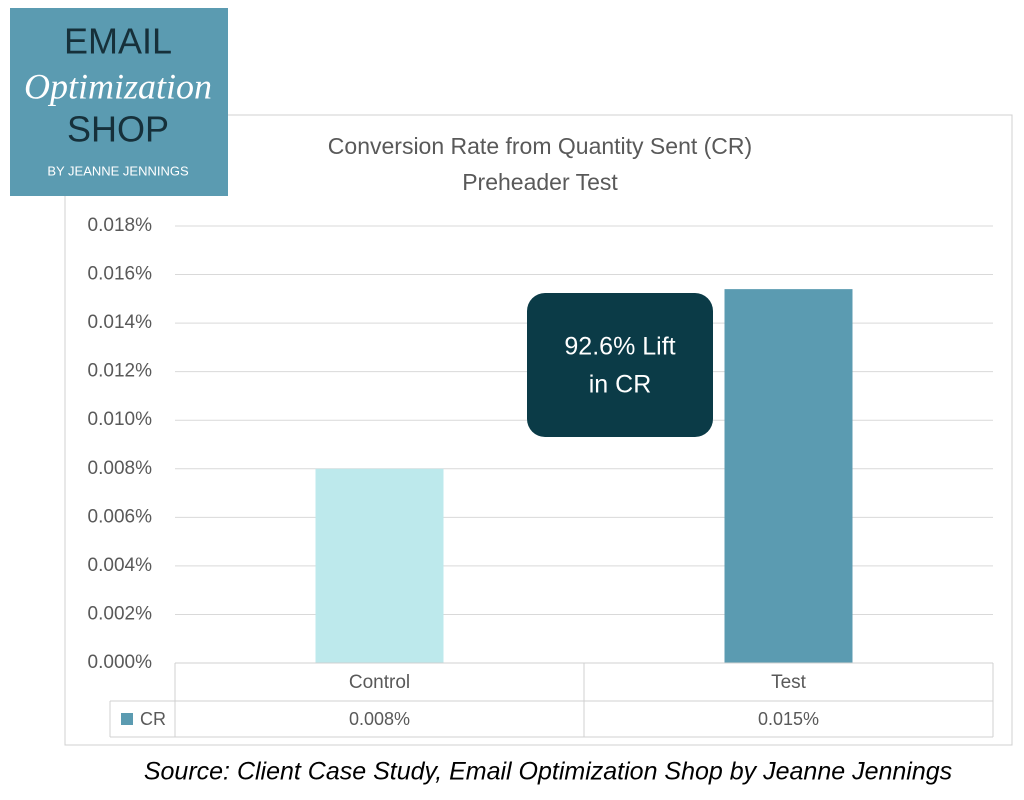 The image size is (1024, 800). What do you see at coordinates (118, 86) in the screenshot?
I see `logo-script: Optimization` at bounding box center [118, 86].